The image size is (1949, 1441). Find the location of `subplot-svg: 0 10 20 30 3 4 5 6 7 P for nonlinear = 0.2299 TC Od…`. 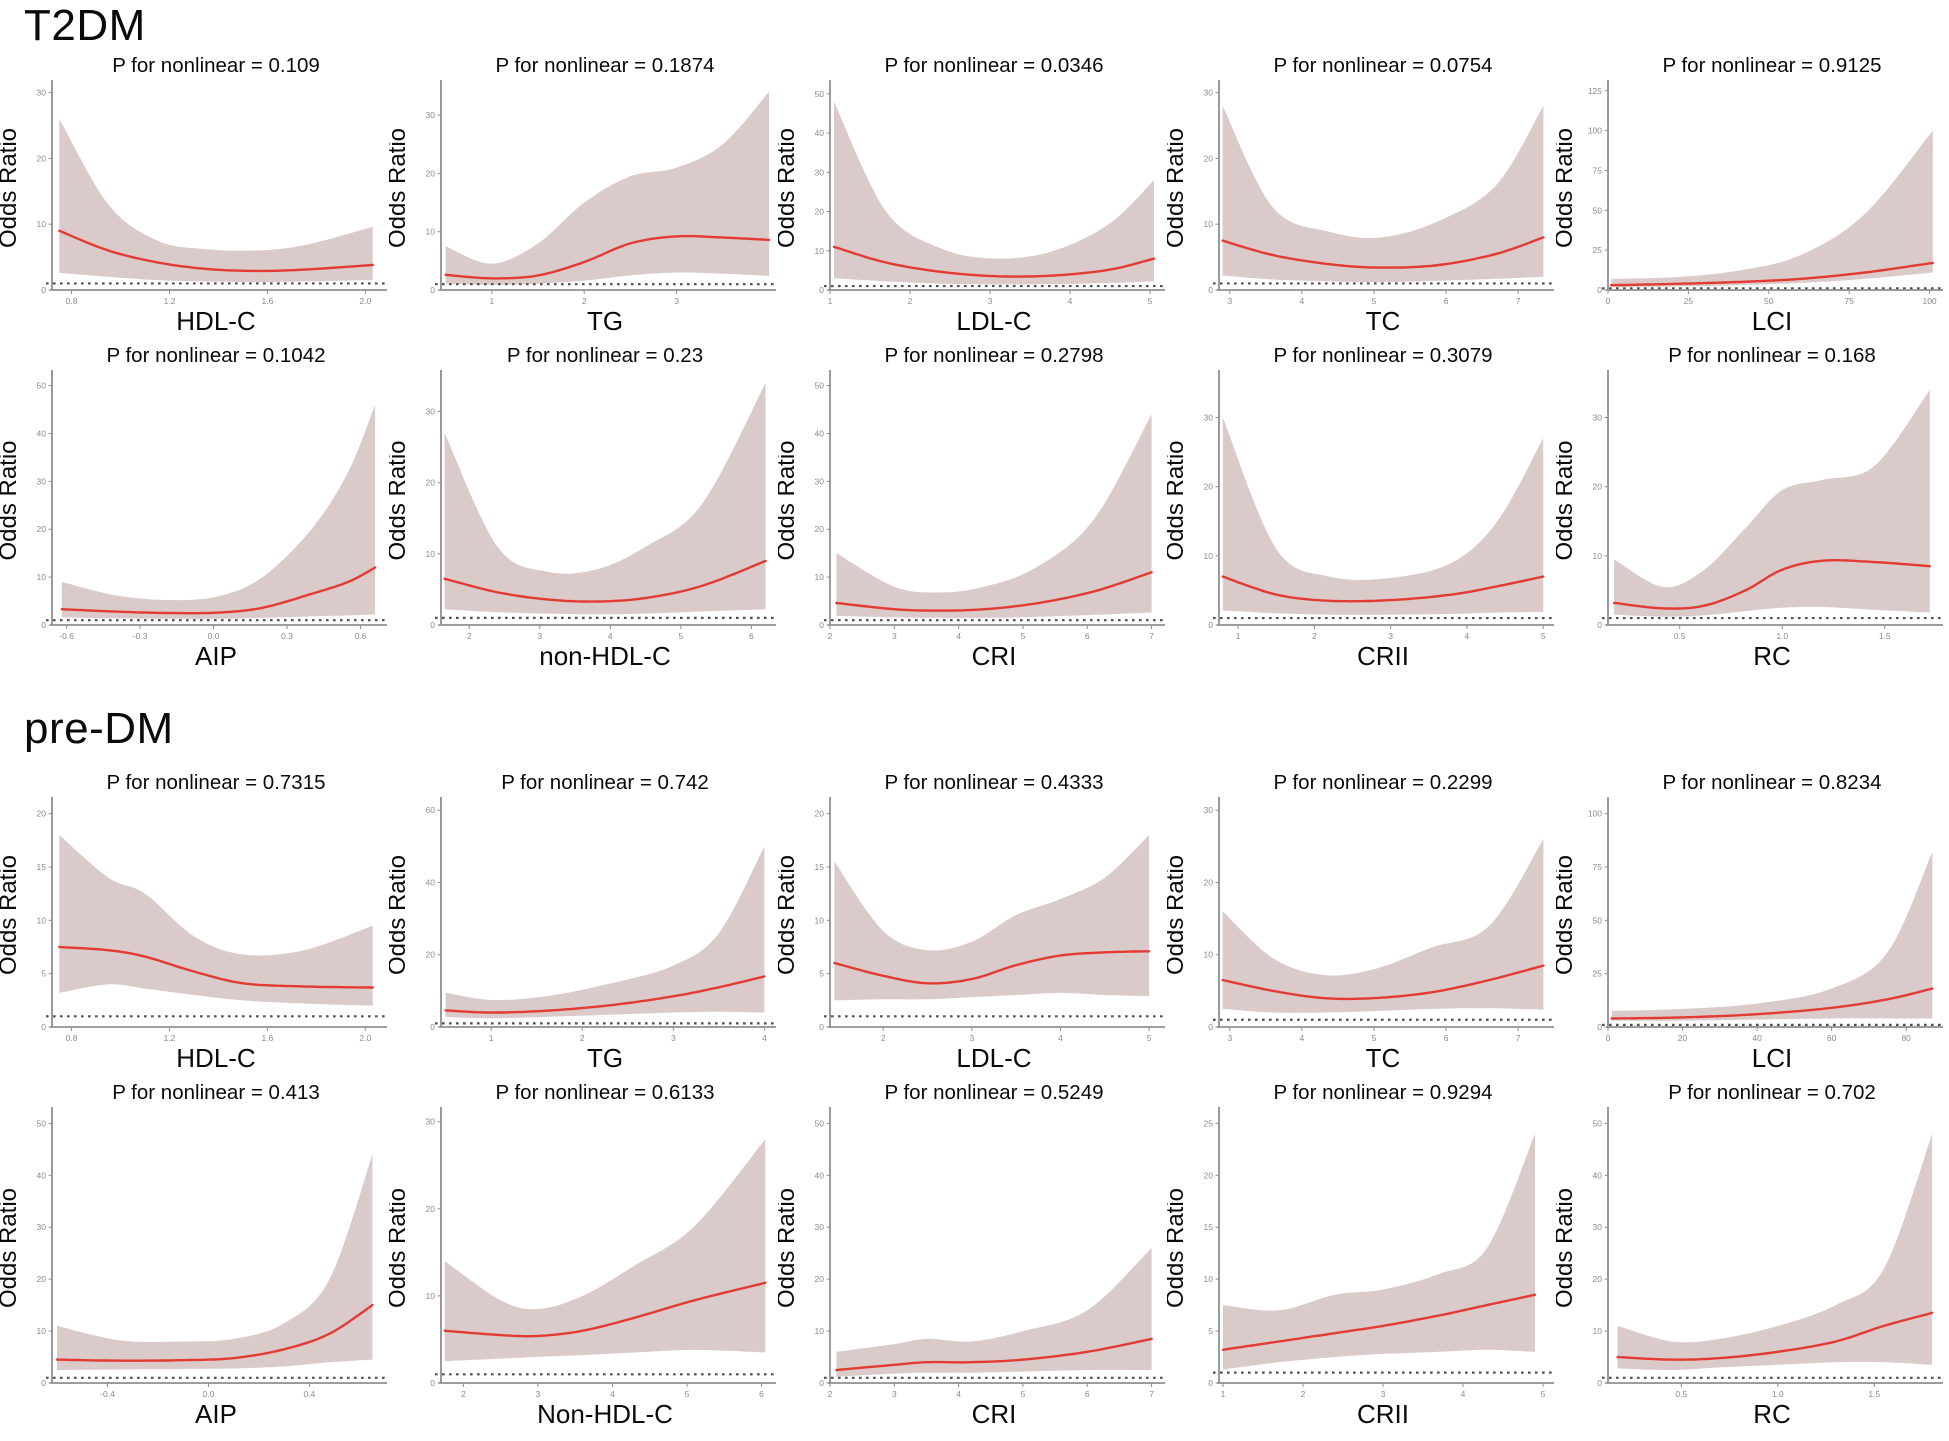

subplot-svg: 0 10 20 30 3 4 5 6 7 P for nonlinear = 0.2299 TC Od… is located at coordinates (1360, 922).